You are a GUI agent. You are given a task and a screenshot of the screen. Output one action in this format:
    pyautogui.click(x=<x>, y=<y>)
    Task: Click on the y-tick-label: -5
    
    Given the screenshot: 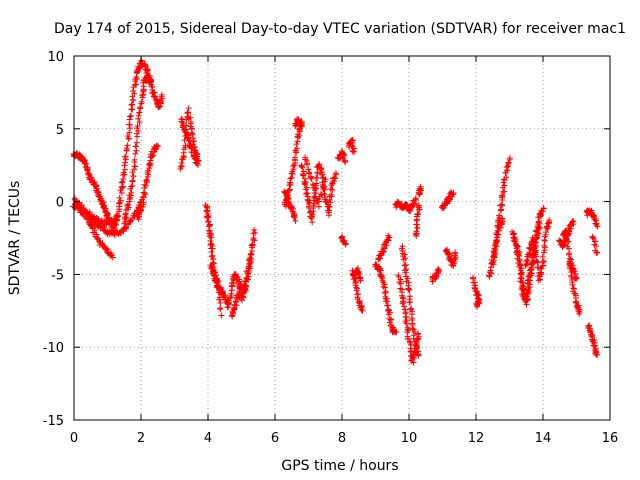 What is the action you would take?
    pyautogui.click(x=57, y=275)
    